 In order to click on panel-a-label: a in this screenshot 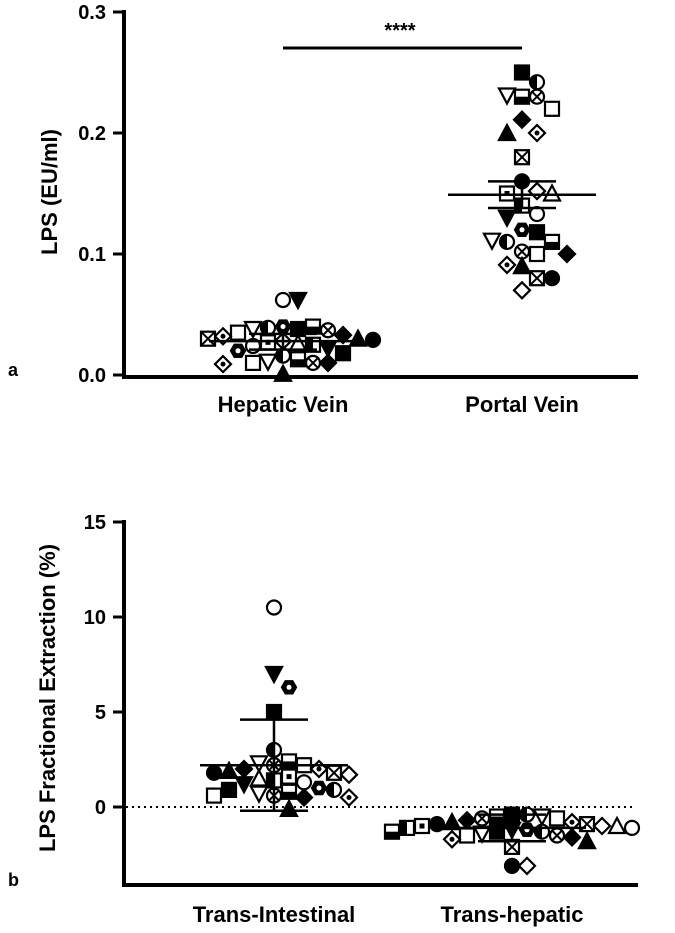, I will do `click(13, 370)`.